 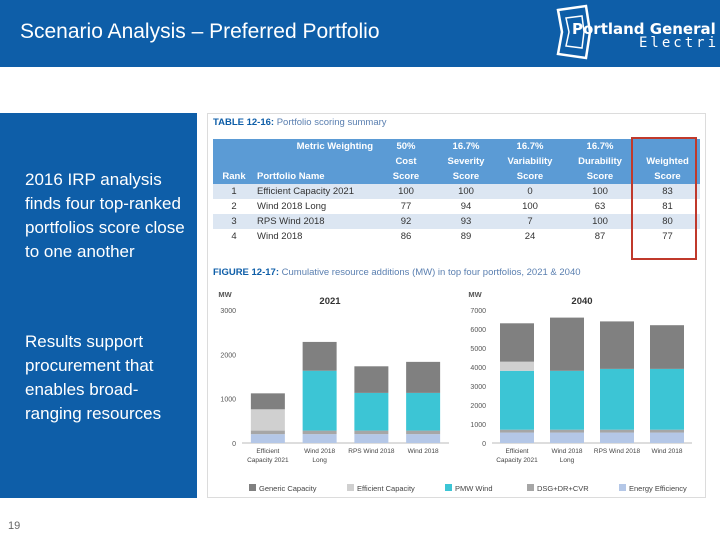 I want to click on header-score-severity: Score, so click(x=466, y=176).